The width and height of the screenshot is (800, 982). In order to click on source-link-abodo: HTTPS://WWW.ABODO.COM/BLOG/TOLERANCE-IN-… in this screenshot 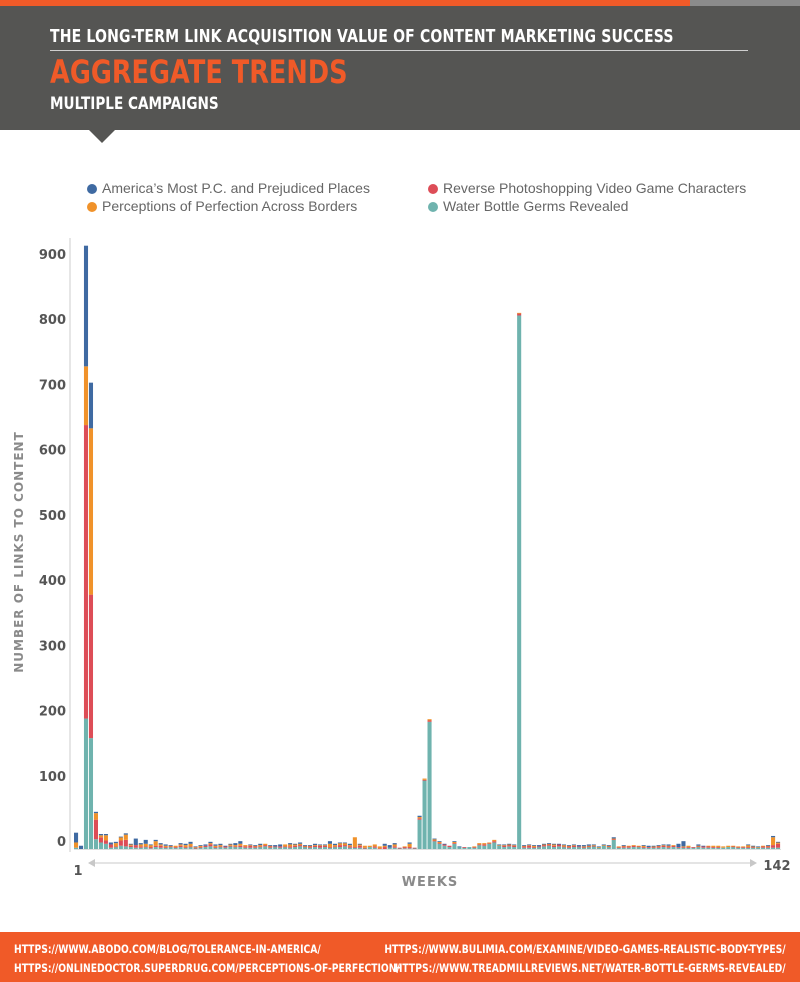, I will do `click(167, 949)`.